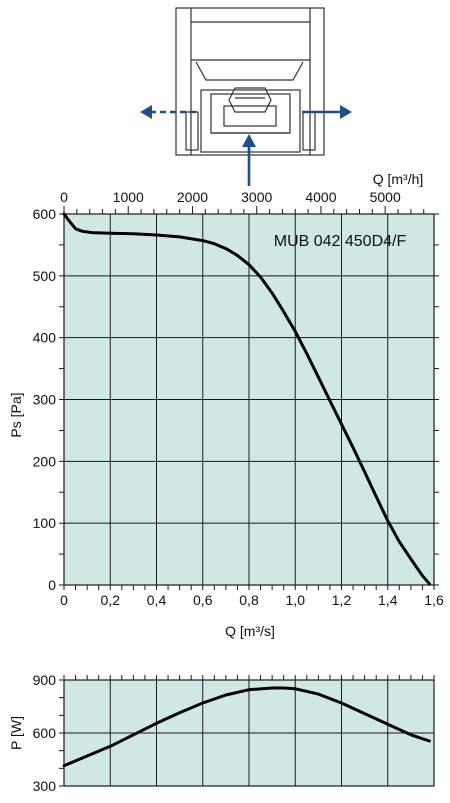  What do you see at coordinates (64, 197) in the screenshot?
I see `secondary-x-tick-label: 0` at bounding box center [64, 197].